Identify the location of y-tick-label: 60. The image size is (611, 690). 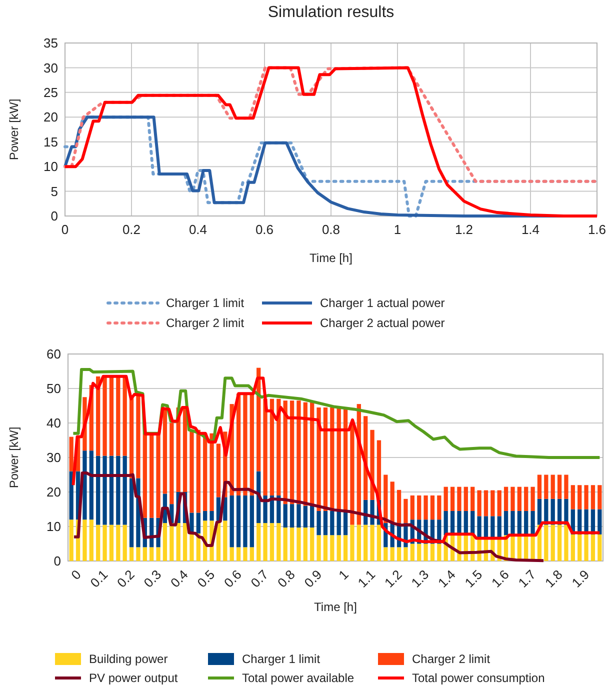
(53, 354).